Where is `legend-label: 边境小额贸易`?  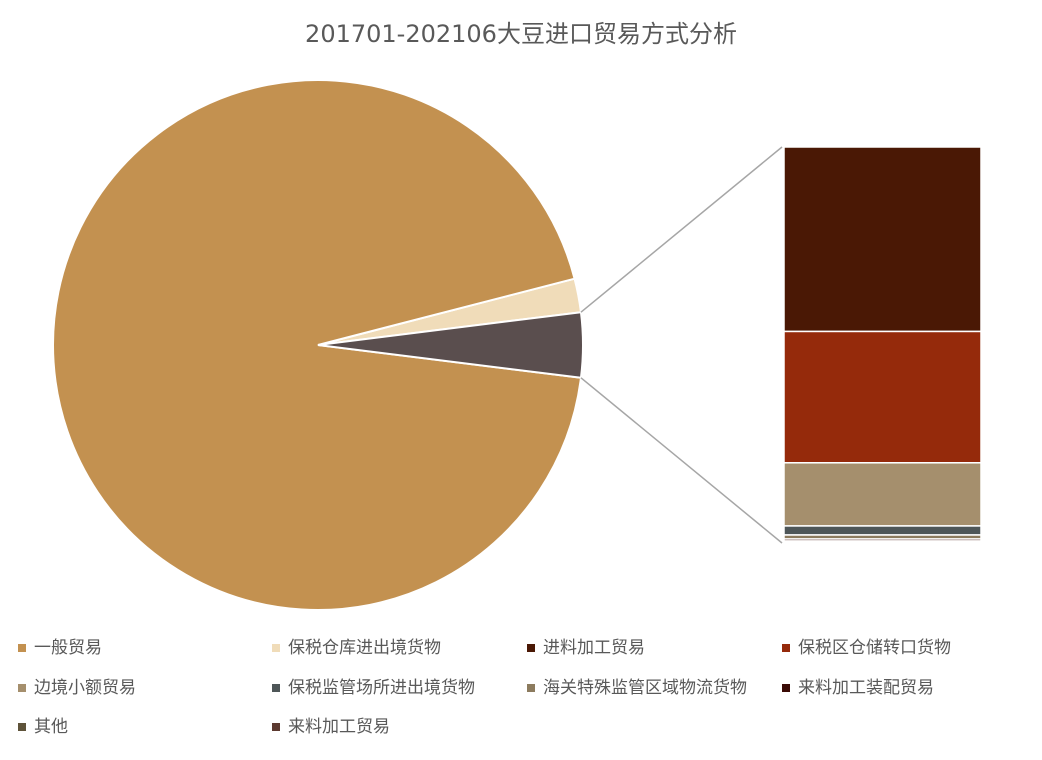
legend-label: 边境小额贸易 is located at coordinates (85, 688).